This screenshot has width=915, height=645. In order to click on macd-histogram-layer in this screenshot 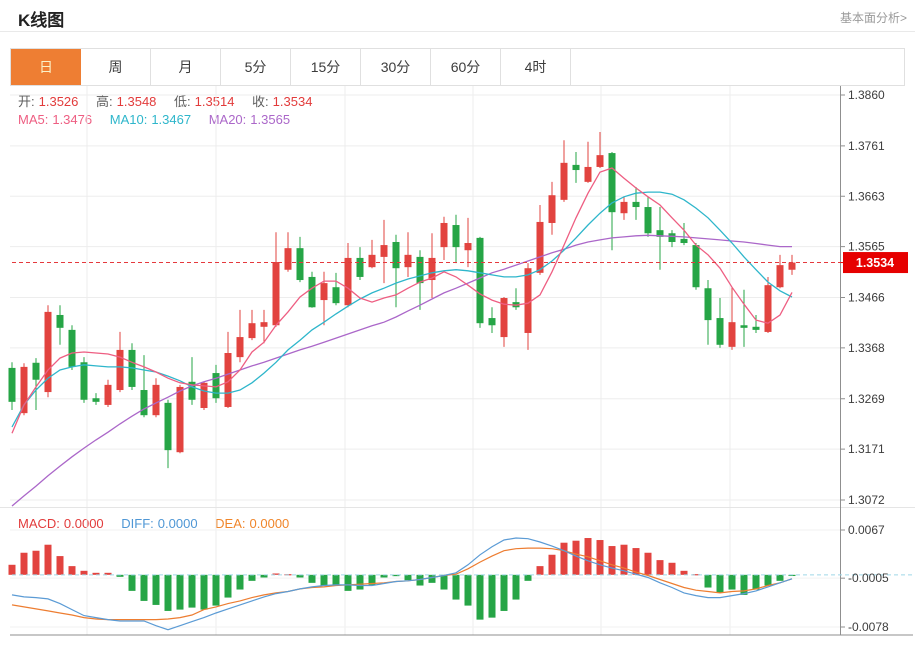, I will do `click(402, 579)`.